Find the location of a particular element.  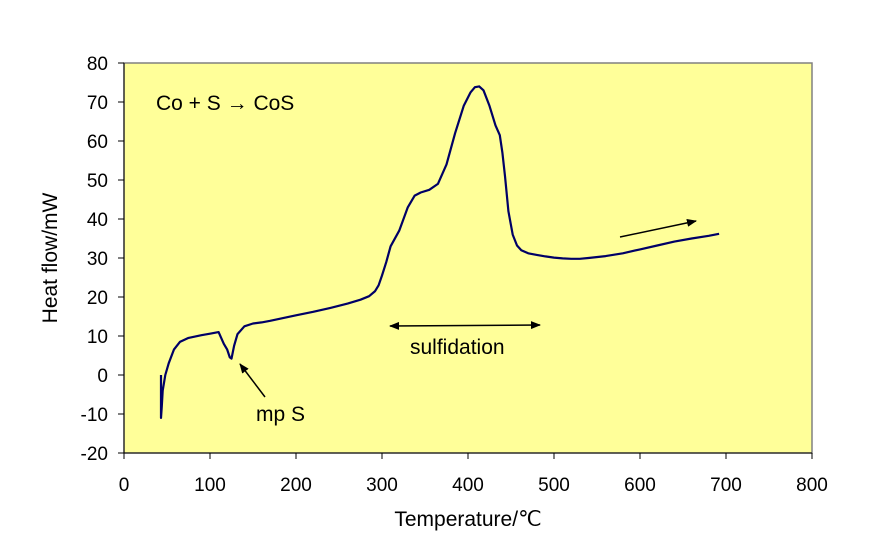

x-tick-label: 500 is located at coordinates (554, 485).